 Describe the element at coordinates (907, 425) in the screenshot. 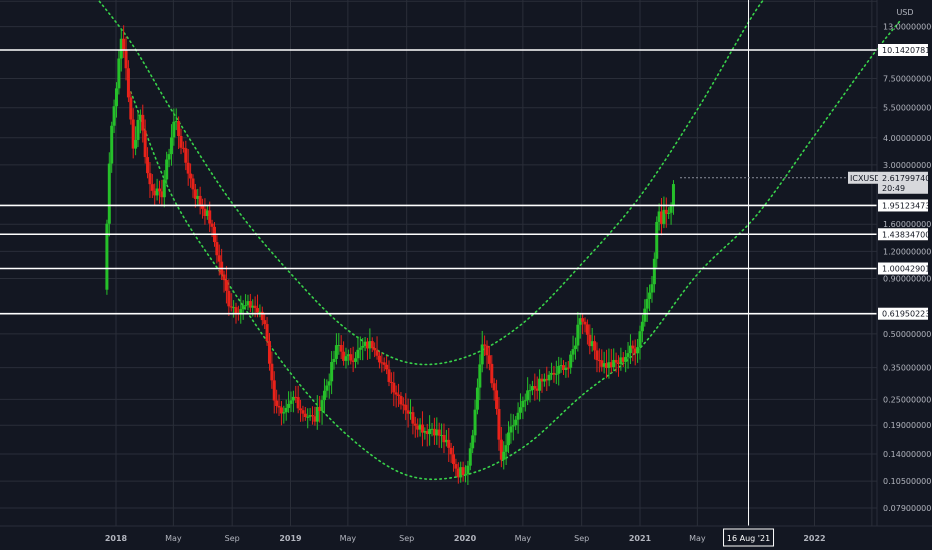

I see `price-tick-label: 0.19000000` at that location.